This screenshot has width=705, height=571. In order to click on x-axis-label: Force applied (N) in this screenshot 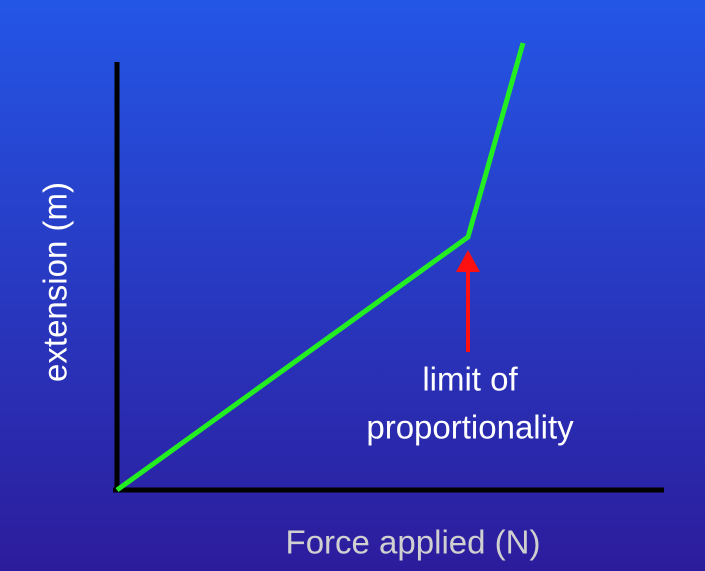, I will do `click(413, 542)`.